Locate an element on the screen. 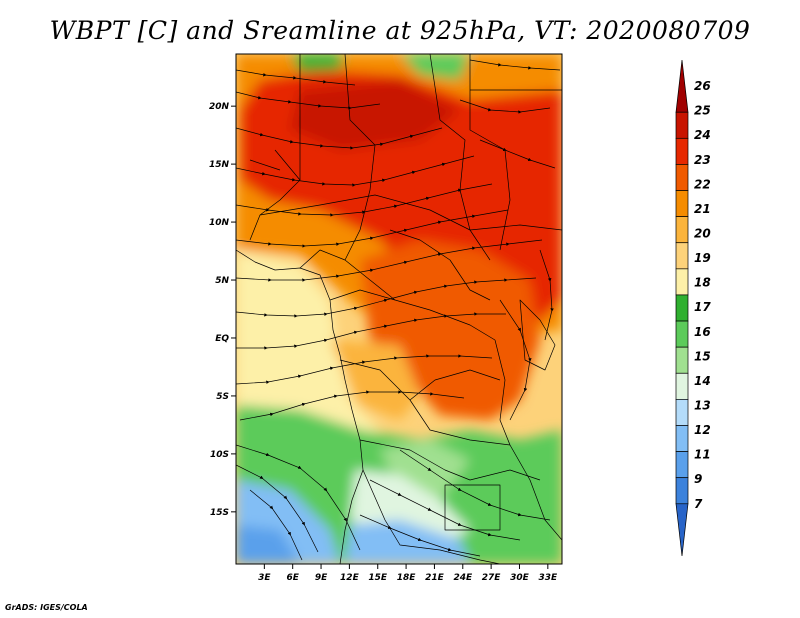 This screenshot has width=800, height=618. colorbar-label: 20 is located at coordinates (702, 234).